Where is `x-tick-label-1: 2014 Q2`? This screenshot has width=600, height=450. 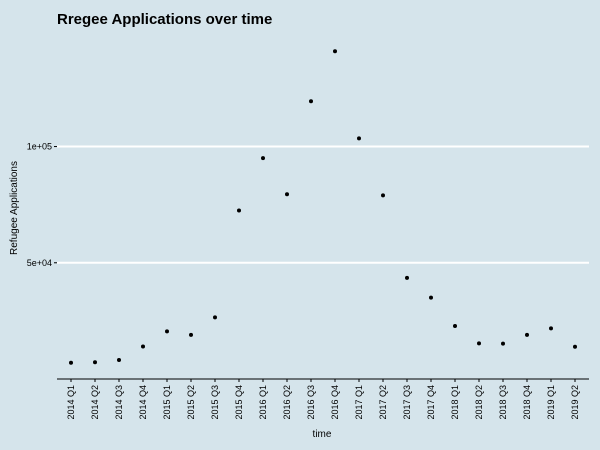
x-tick-label-1: 2014 Q2 is located at coordinates (95, 402).